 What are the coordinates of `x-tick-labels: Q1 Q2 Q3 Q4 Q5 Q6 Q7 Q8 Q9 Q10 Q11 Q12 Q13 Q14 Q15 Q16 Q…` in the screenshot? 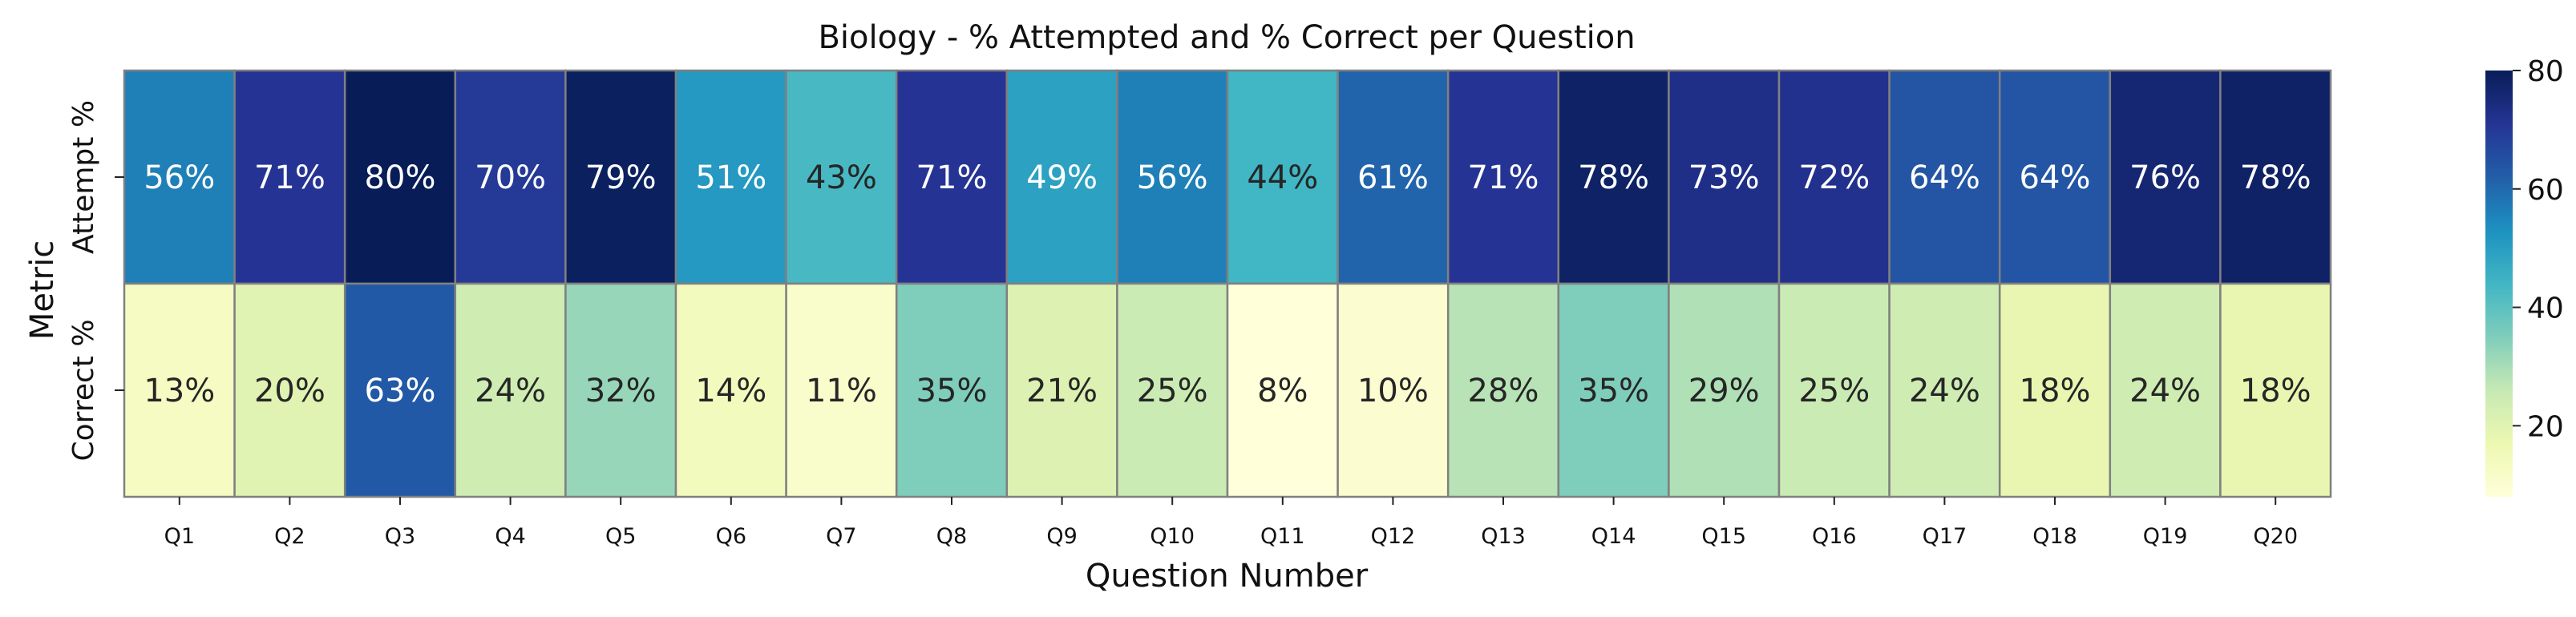 It's located at (1231, 523).